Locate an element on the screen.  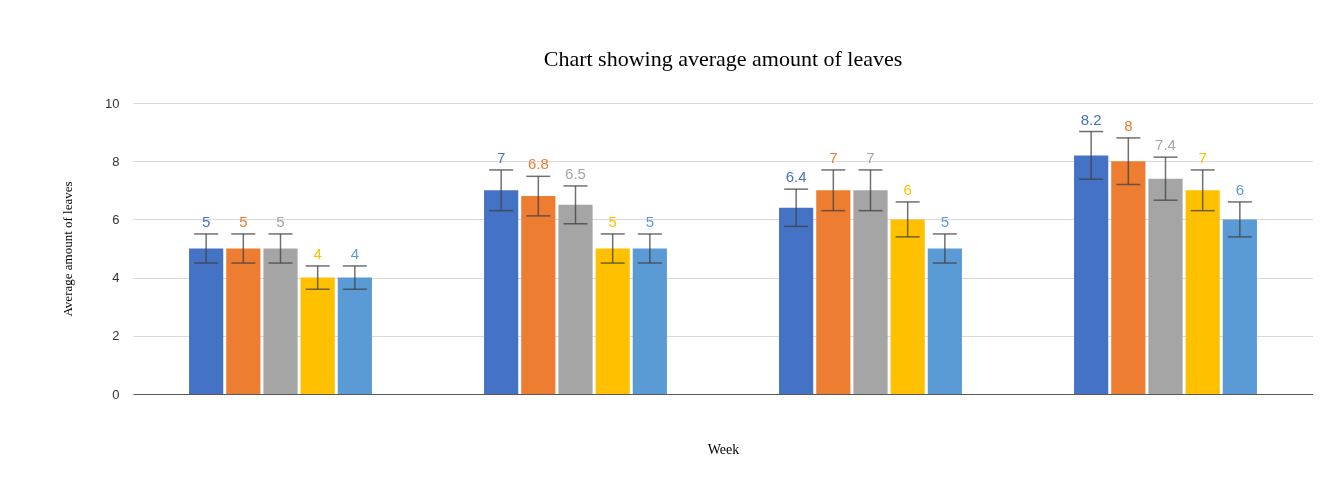
y-tick-label: 8 is located at coordinates (116, 161).